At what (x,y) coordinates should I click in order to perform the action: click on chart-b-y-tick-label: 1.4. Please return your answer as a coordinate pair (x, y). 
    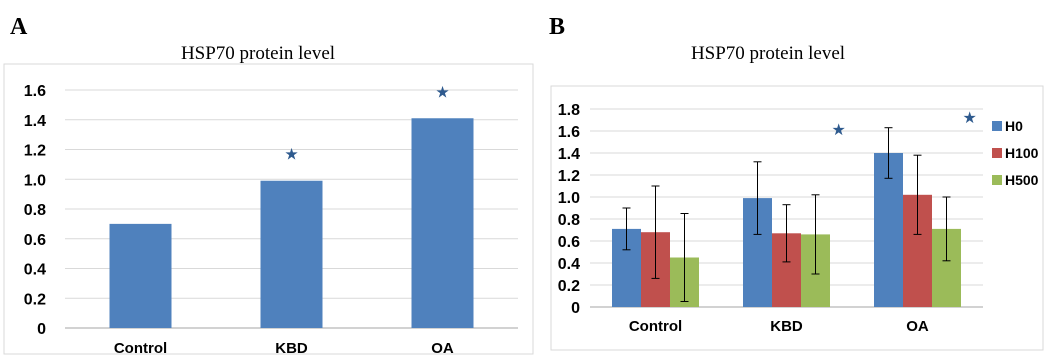
    Looking at the image, I should click on (569, 154).